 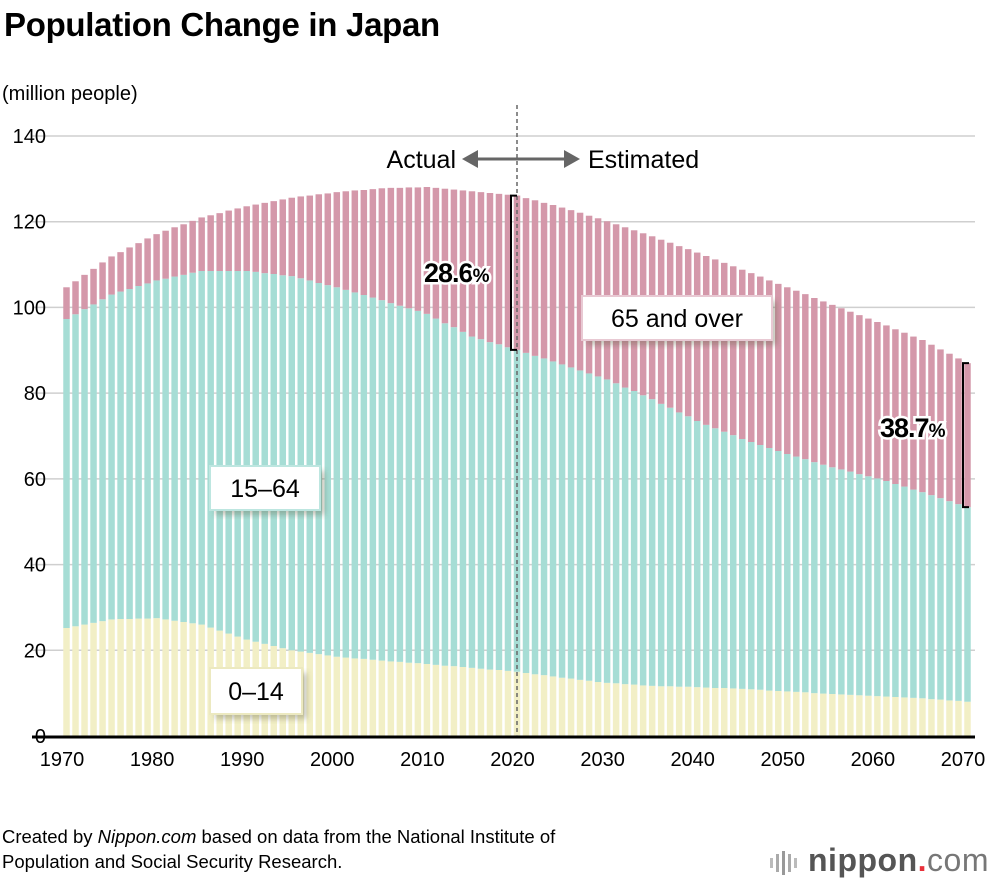 I want to click on series-label: 0–14, so click(x=256, y=692).